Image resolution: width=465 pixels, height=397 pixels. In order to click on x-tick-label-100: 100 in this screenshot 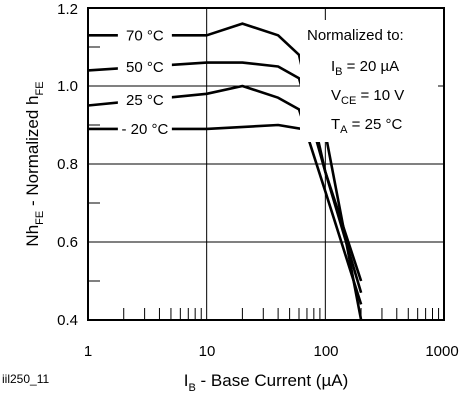, I will do `click(325, 351)`.